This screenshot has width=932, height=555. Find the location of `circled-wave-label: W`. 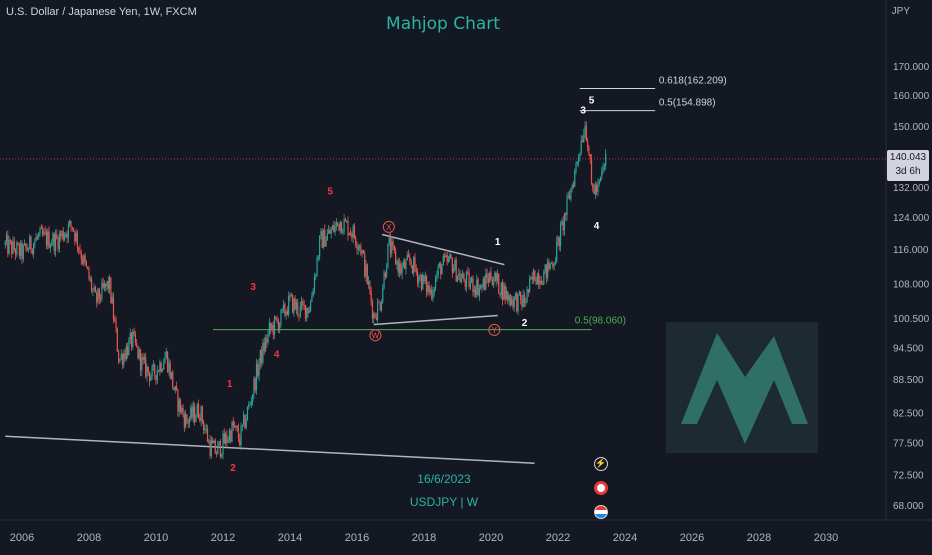

circled-wave-label: W is located at coordinates (376, 335).